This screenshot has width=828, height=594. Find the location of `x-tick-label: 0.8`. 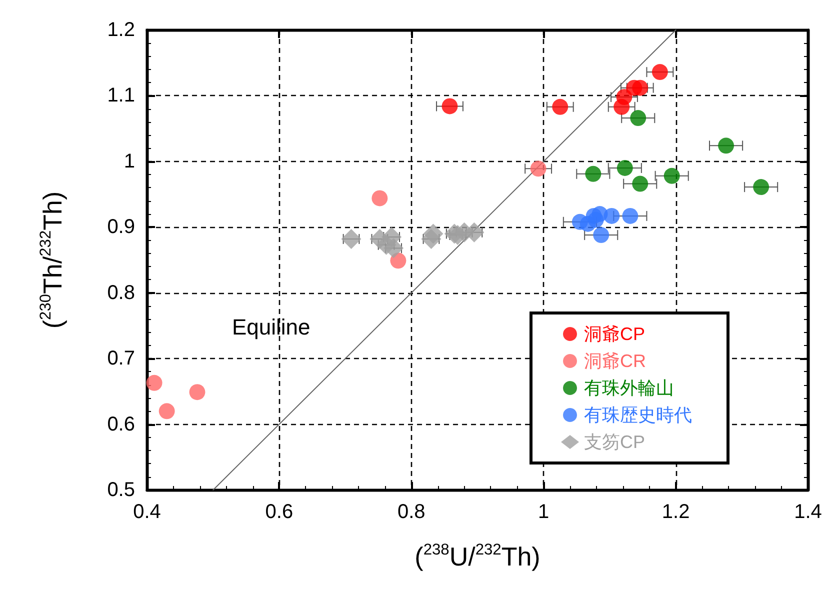

x-tick-label: 0.8 is located at coordinates (411, 512).